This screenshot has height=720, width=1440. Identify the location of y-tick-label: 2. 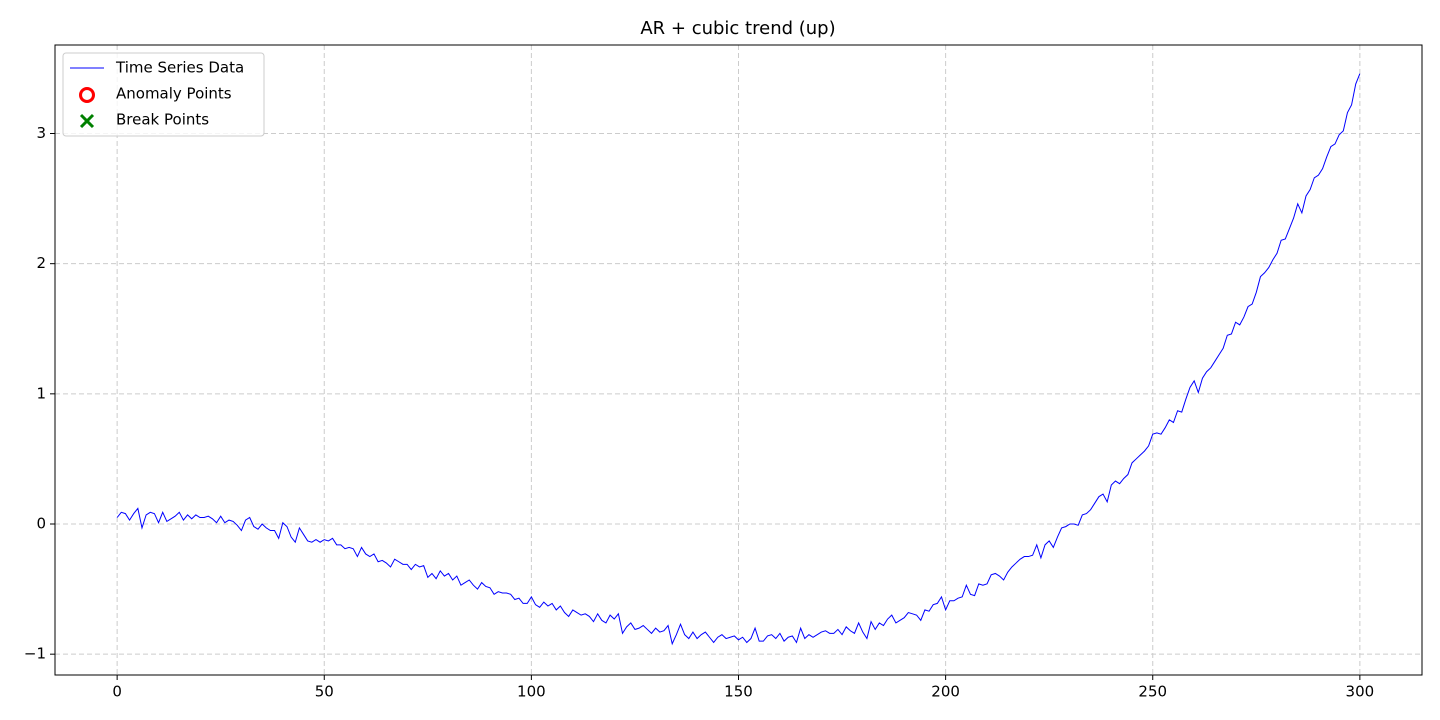
(41, 263).